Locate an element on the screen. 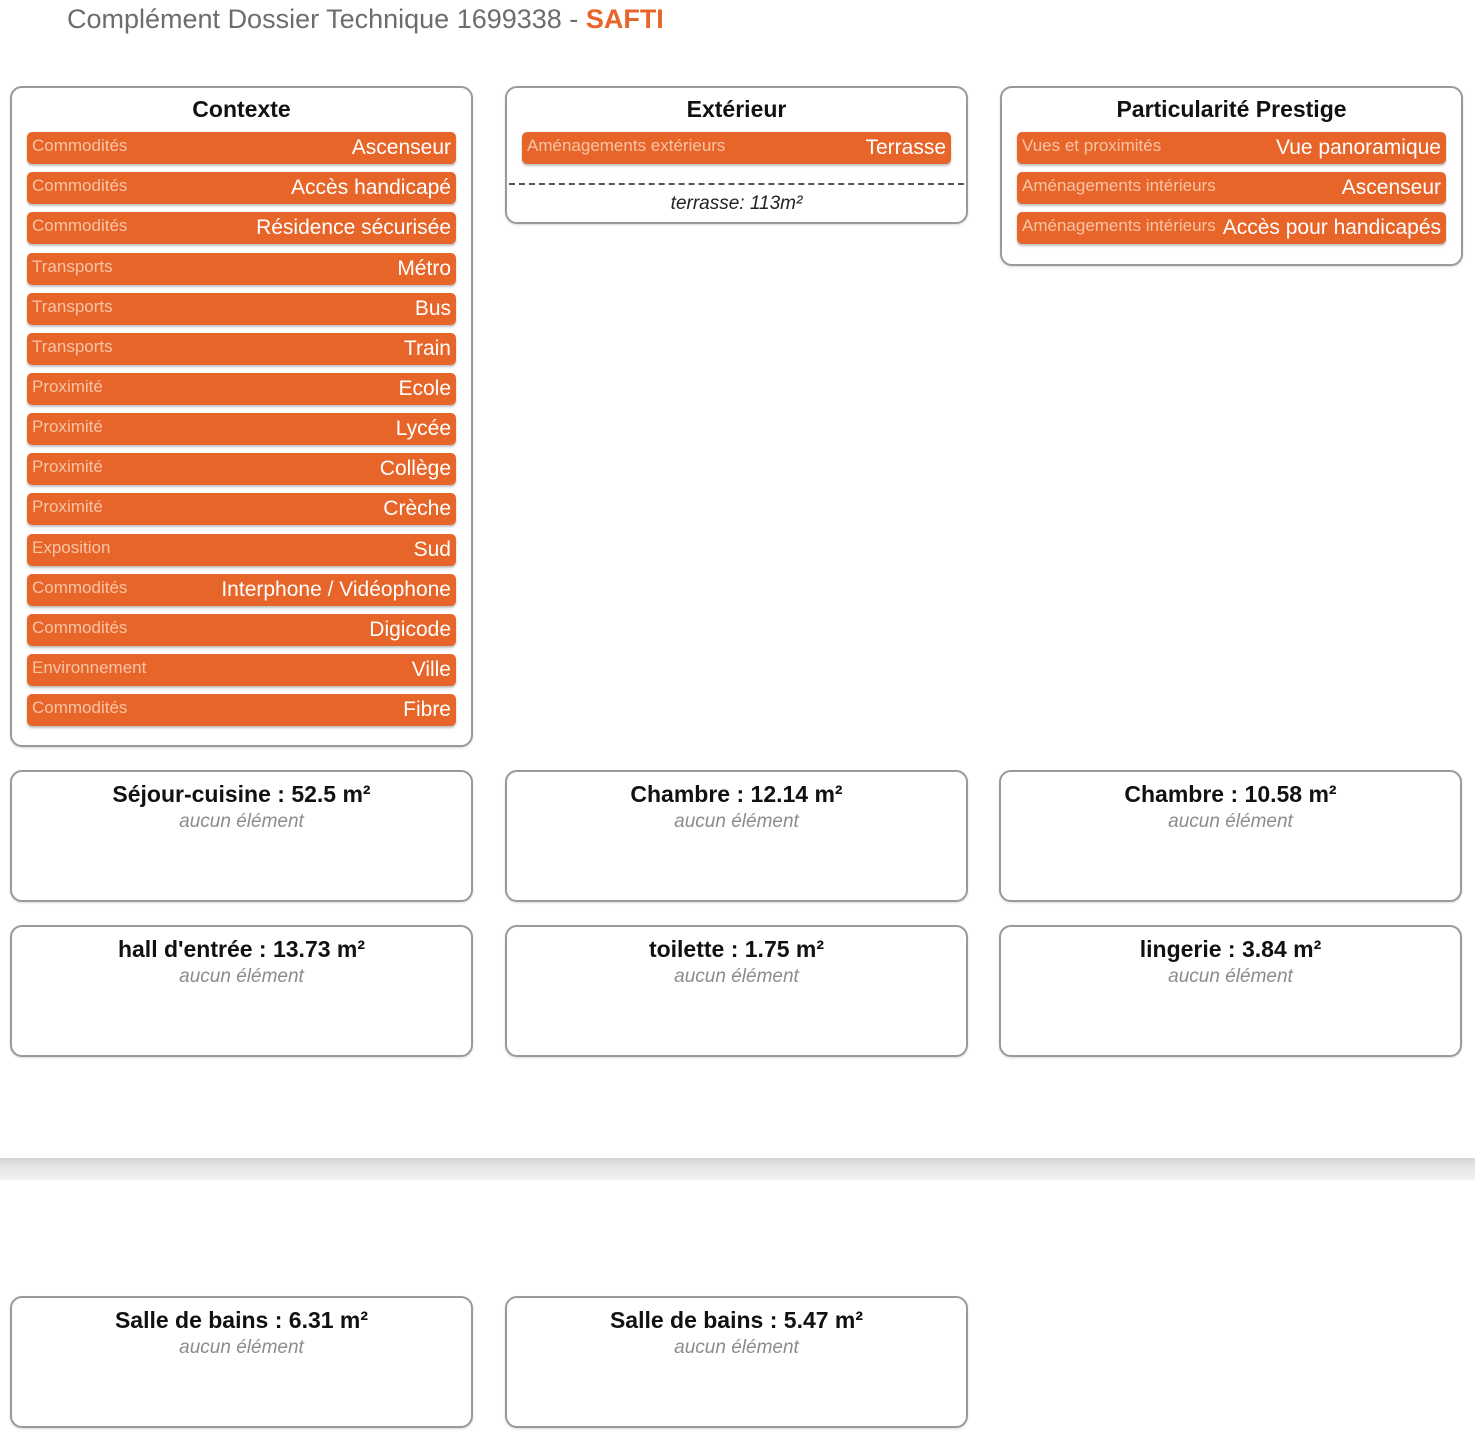  feature-tag: Commodités Interphone / Vidéophone is located at coordinates (241, 590).